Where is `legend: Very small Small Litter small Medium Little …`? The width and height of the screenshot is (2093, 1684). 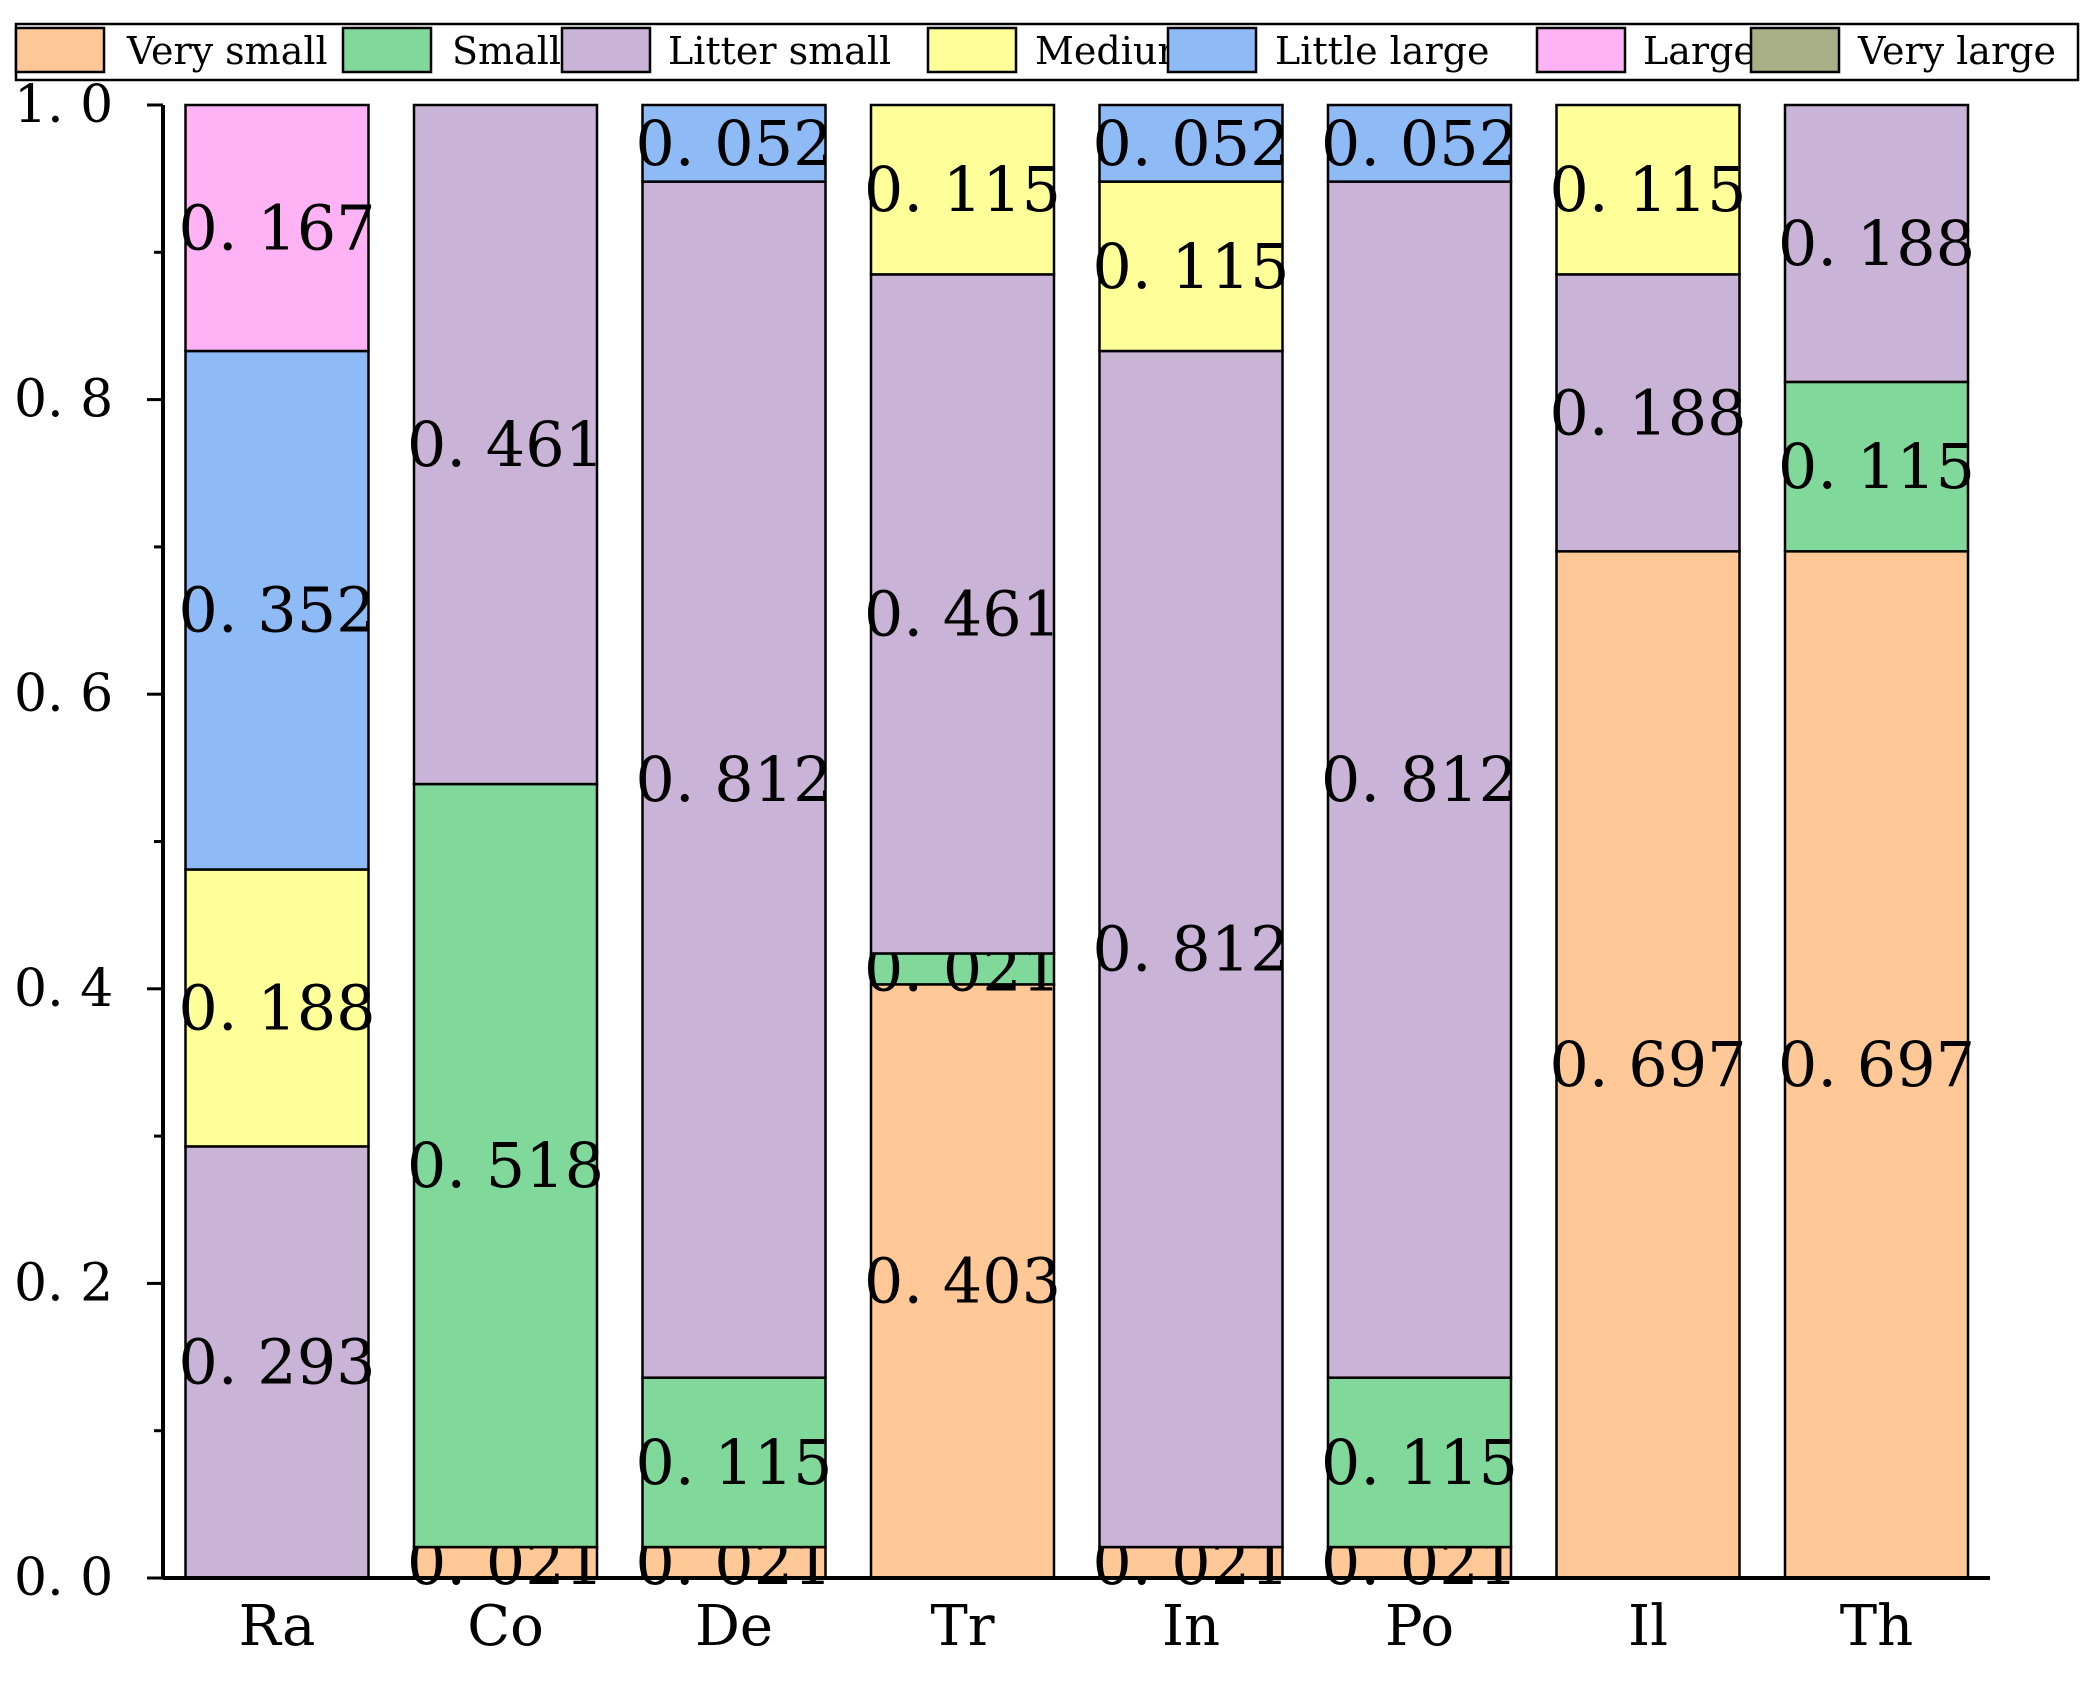
legend: Very small Small Litter small Medium Little … is located at coordinates (1047, 52).